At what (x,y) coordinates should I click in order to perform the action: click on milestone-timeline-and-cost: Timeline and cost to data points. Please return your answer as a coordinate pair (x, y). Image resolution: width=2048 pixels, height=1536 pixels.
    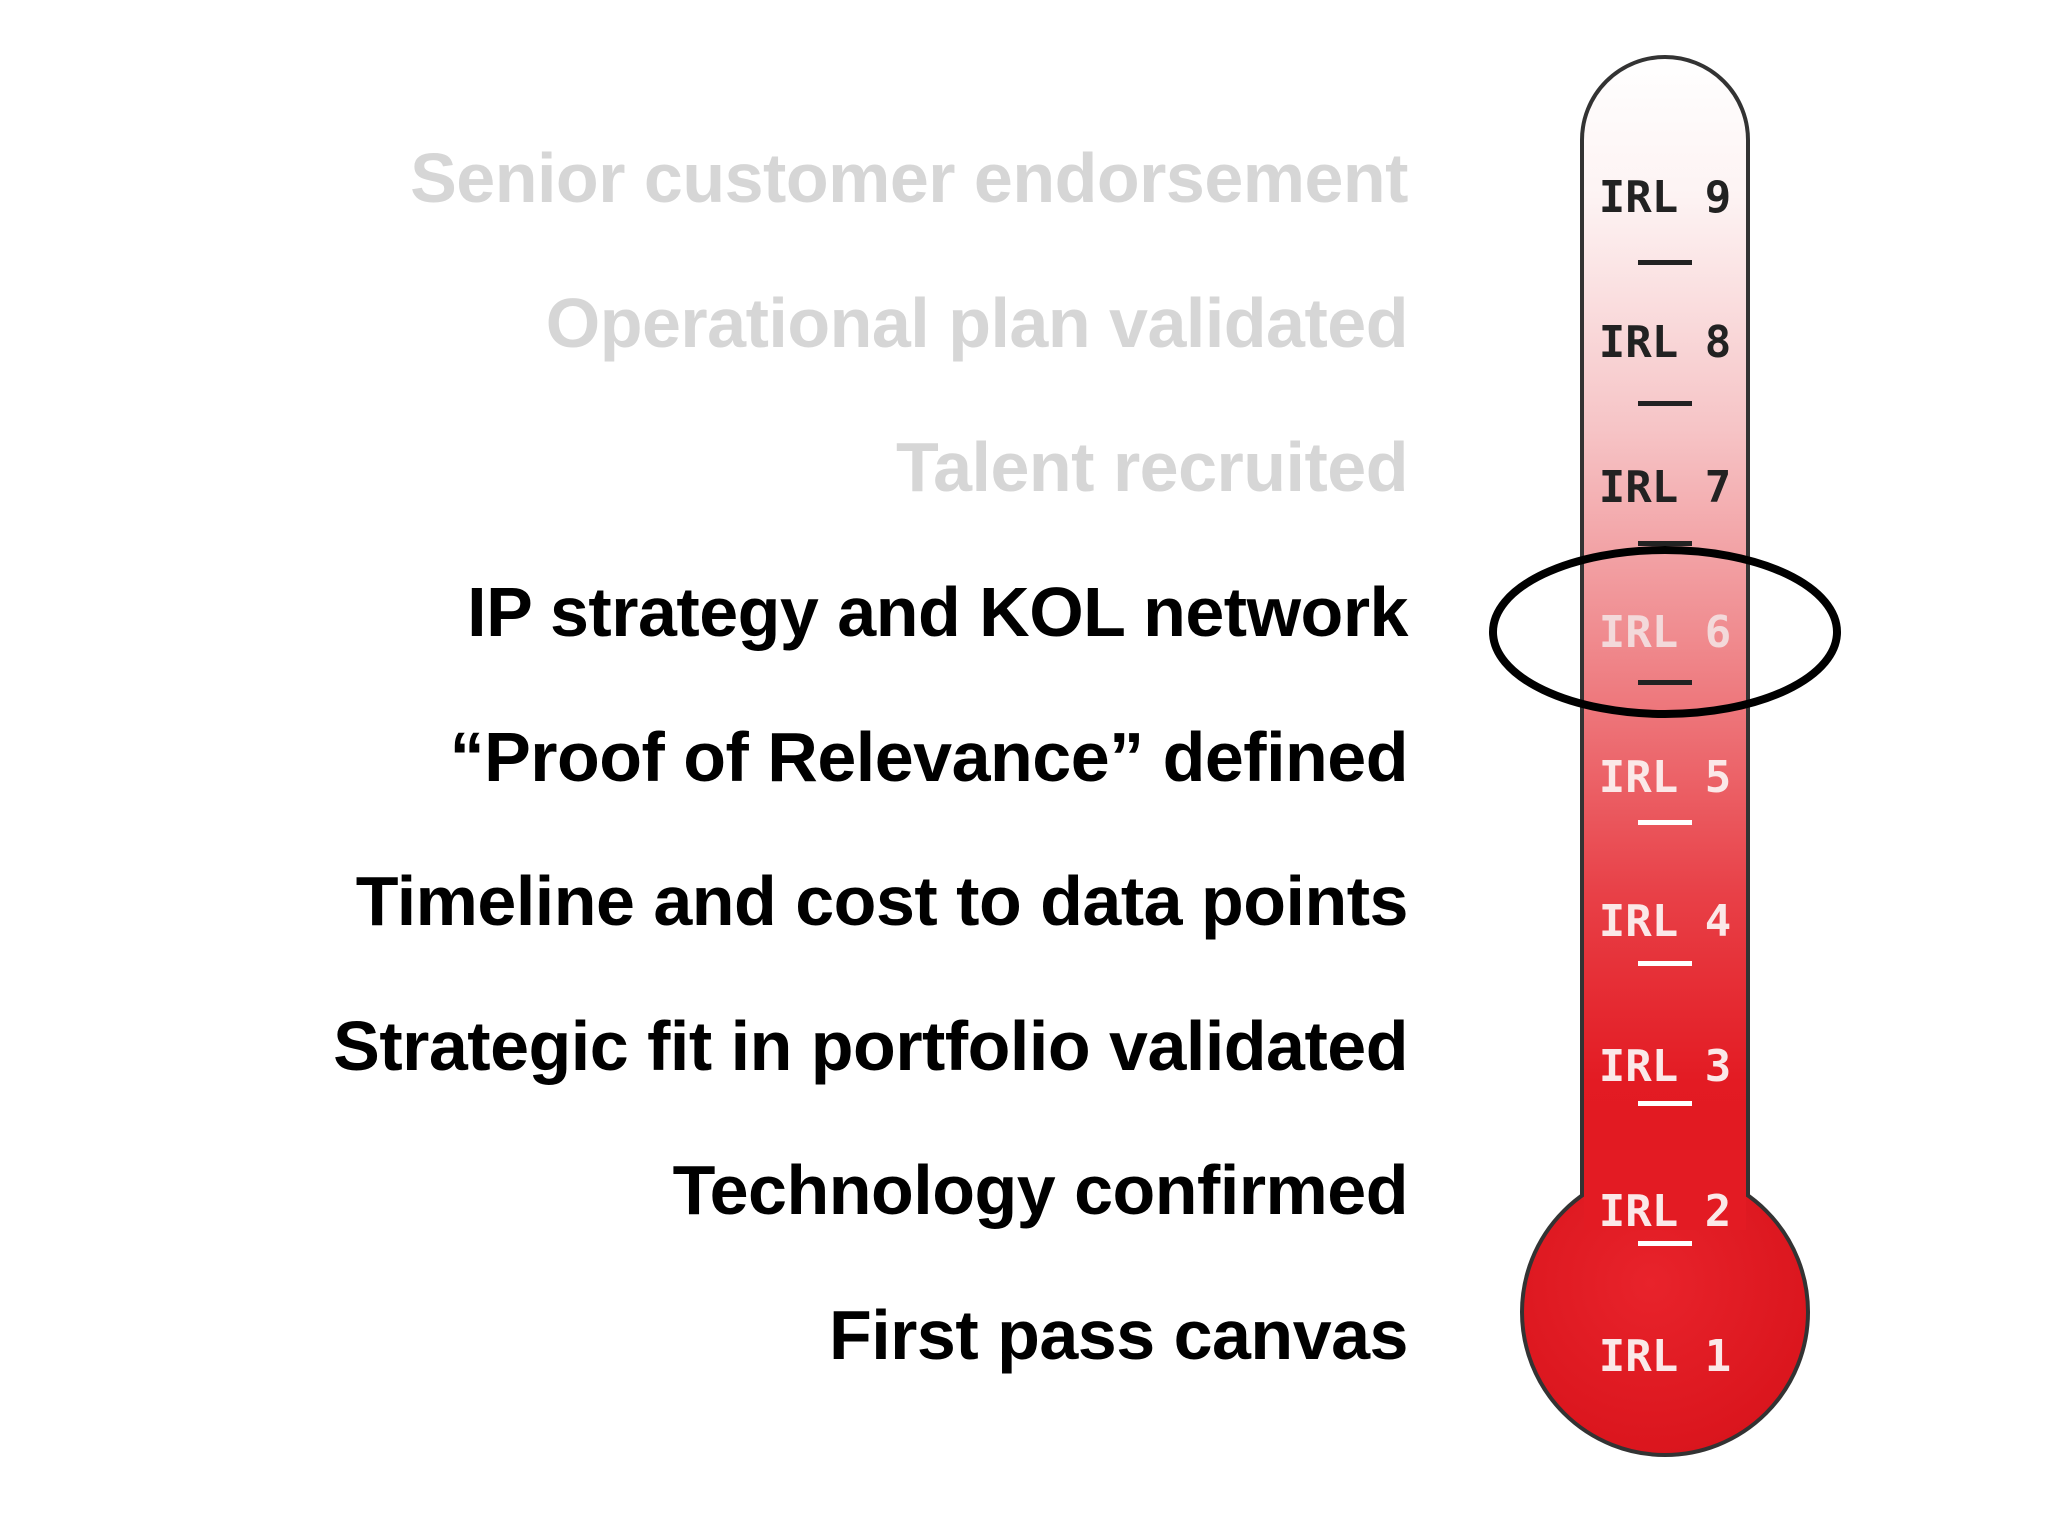
    Looking at the image, I should click on (882, 901).